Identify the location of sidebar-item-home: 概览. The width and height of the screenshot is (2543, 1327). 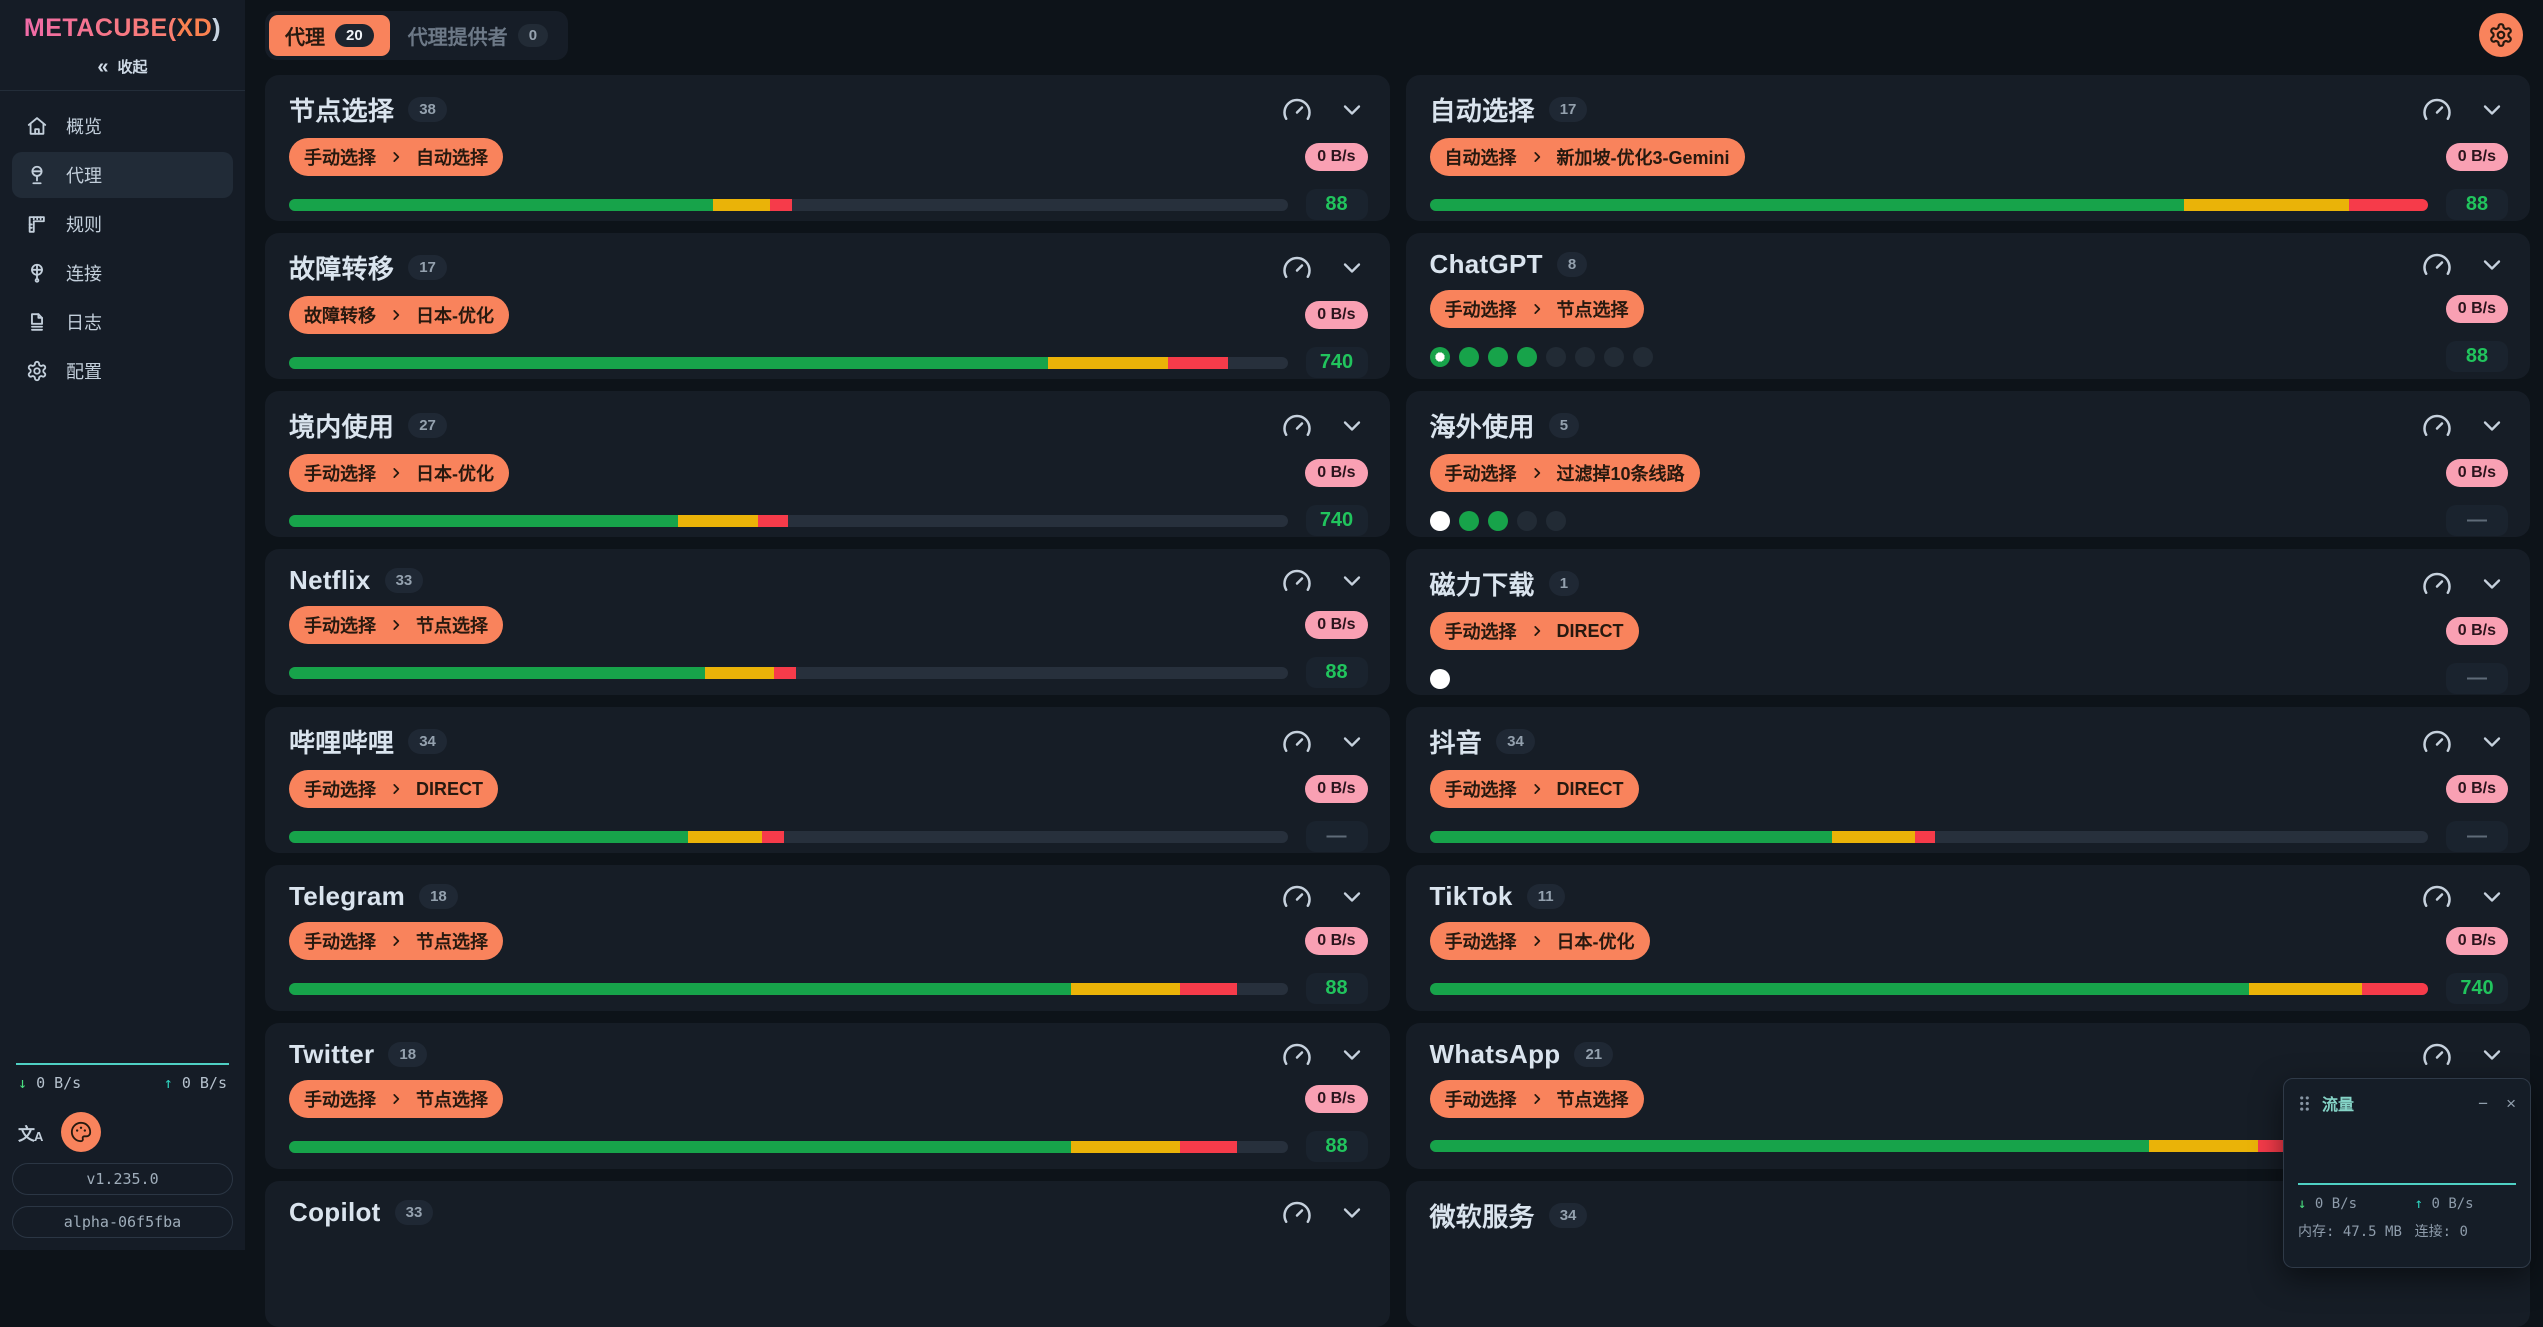
(122, 126).